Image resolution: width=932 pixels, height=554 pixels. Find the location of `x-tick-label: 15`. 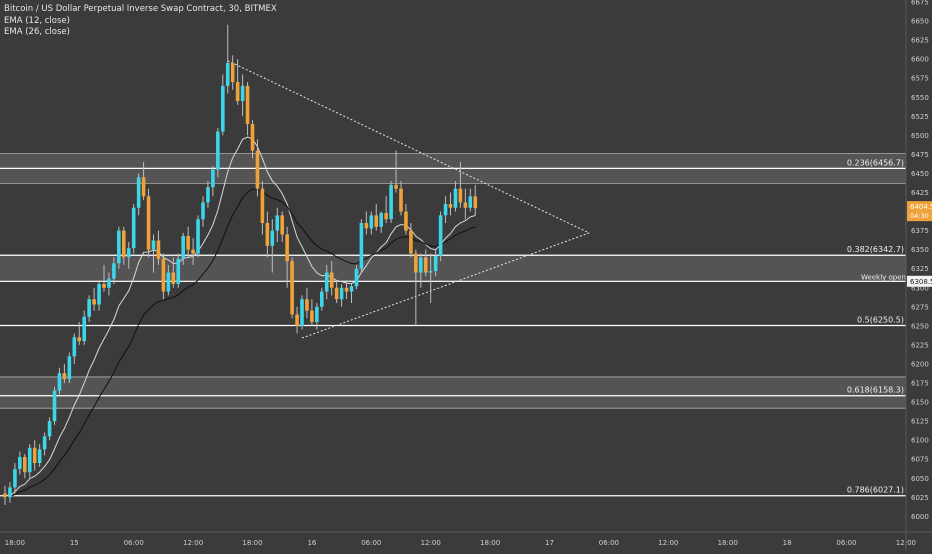

x-tick-label: 15 is located at coordinates (74, 543).